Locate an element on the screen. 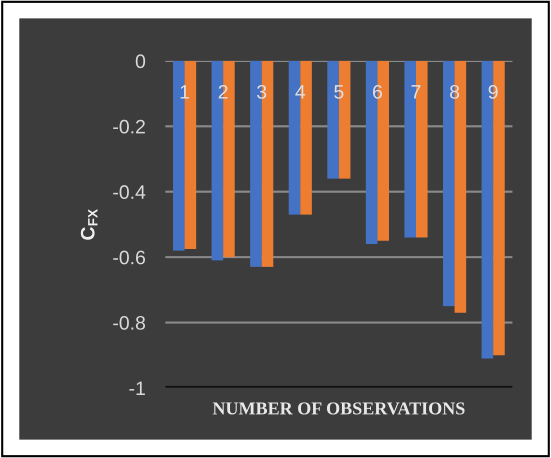 Image resolution: width=551 pixels, height=458 pixels. x-tick-label: 7 is located at coordinates (416, 92).